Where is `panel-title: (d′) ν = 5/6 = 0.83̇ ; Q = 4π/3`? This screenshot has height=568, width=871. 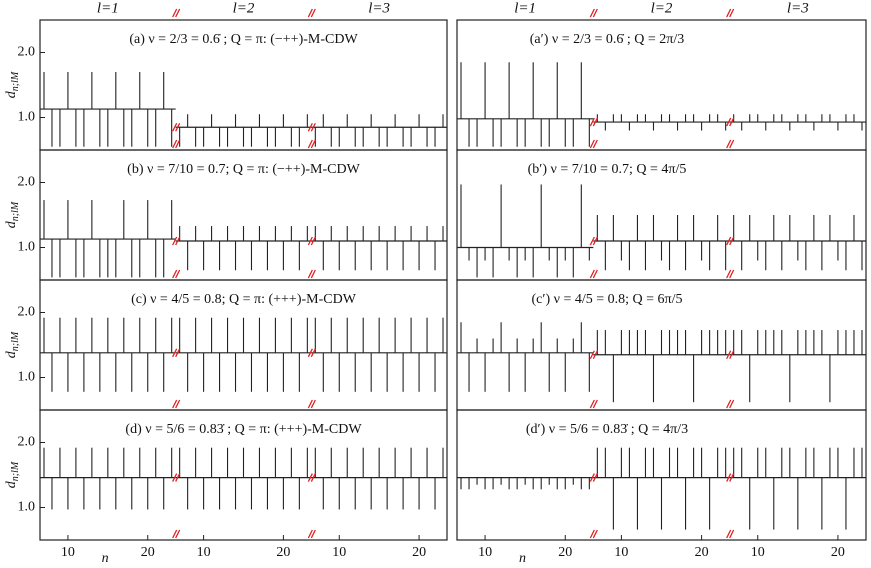
panel-title: (d′) ν = 5/6 = 0.83̇ ; Q = 4π/3 is located at coordinates (607, 429).